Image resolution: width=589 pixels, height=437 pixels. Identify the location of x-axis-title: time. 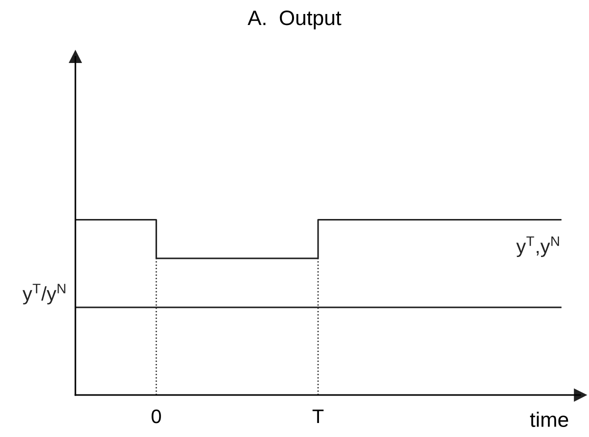
(549, 420).